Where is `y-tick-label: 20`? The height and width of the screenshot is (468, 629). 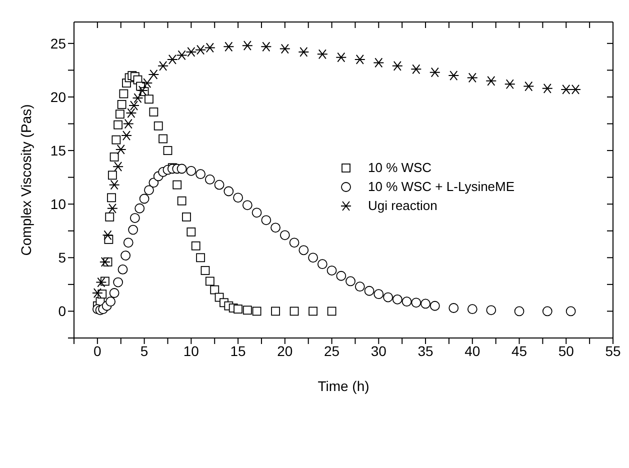 y-tick-label: 20 is located at coordinates (58, 96).